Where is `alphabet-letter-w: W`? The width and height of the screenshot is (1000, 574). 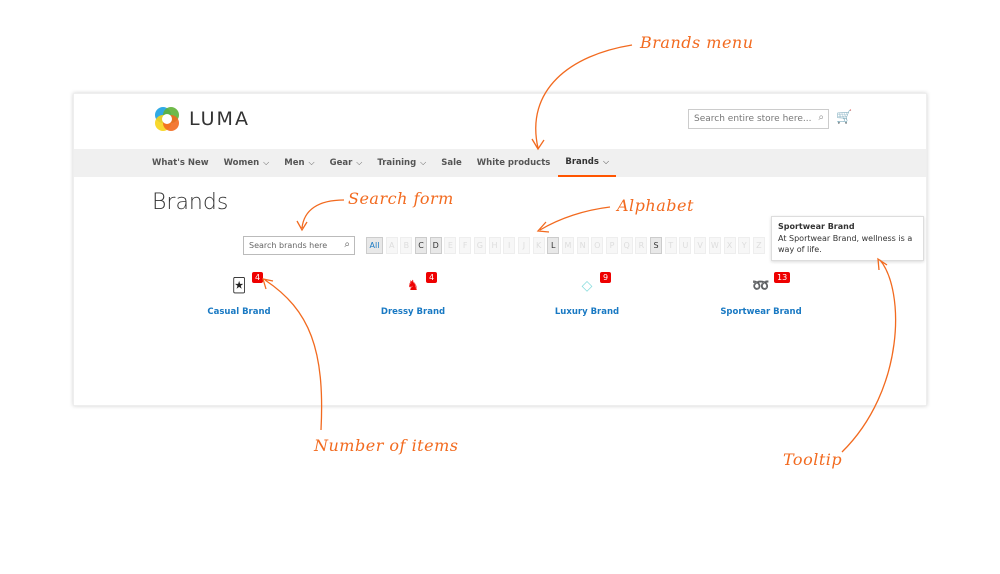 alphabet-letter-w: W is located at coordinates (714, 245).